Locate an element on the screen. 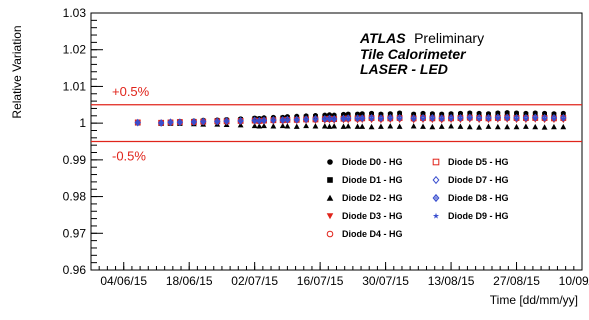 The image size is (589, 320). reference-line-label: -0.5% is located at coordinates (129, 156).